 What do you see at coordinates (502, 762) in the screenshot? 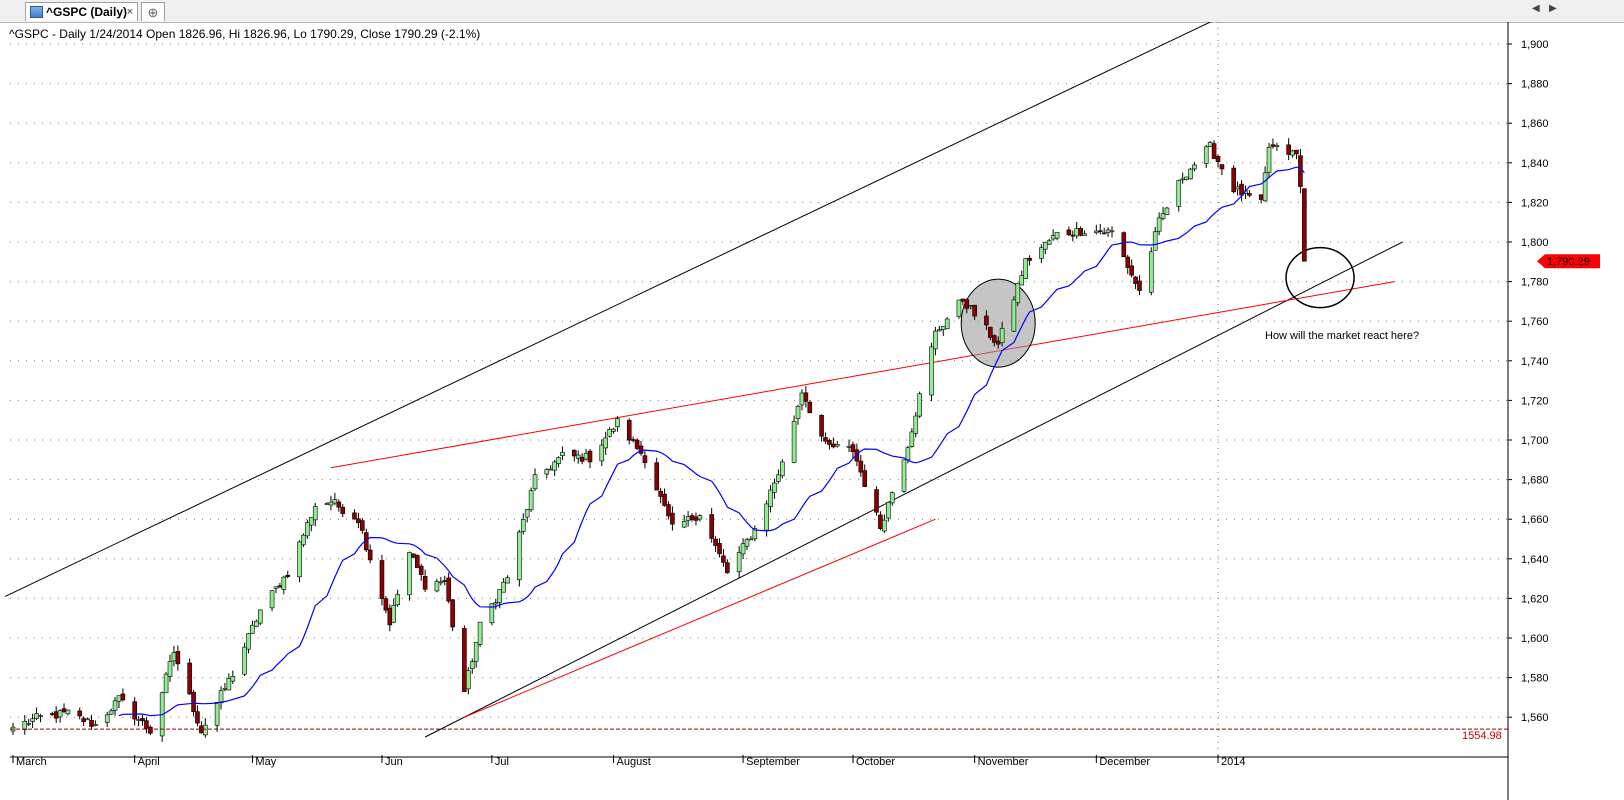
I see `x-tick-label: Jul` at bounding box center [502, 762].